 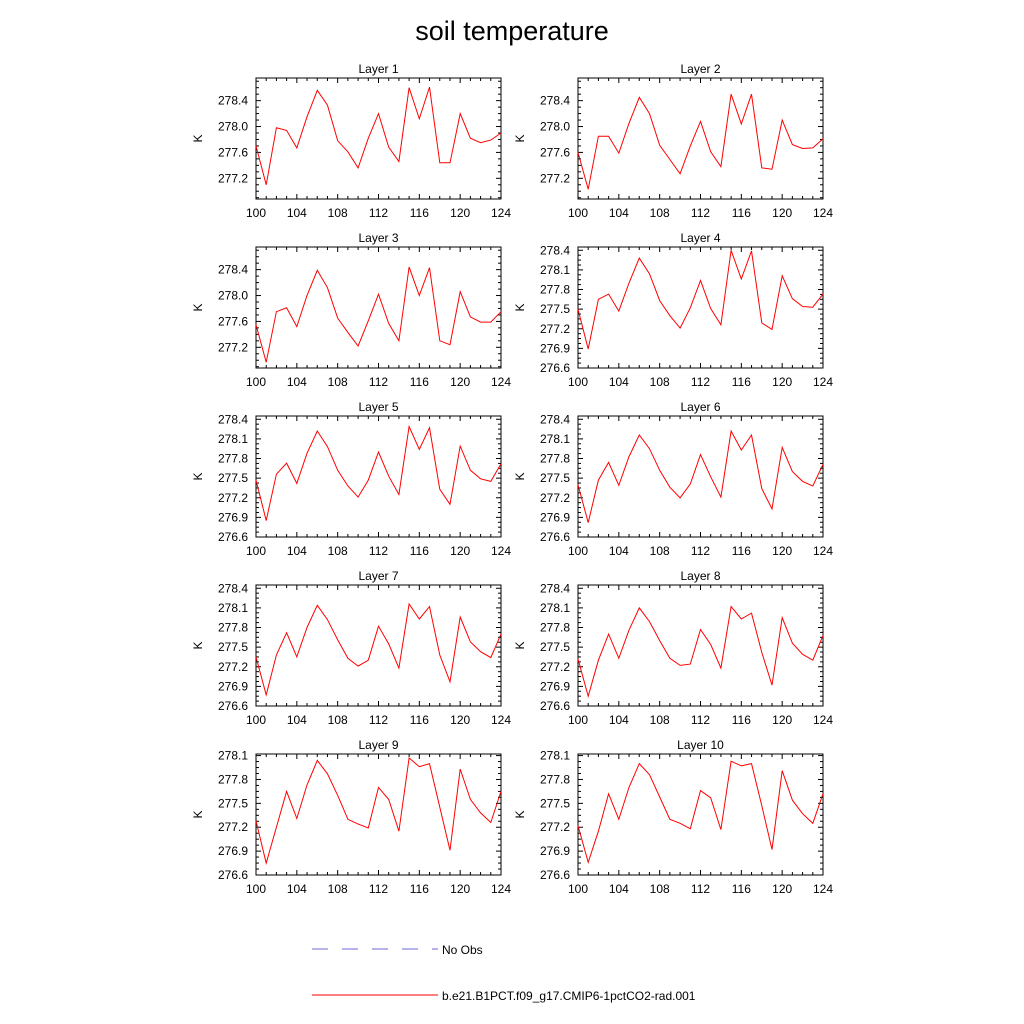 I want to click on legend-label-no-obs: No Obs, so click(x=462, y=950).